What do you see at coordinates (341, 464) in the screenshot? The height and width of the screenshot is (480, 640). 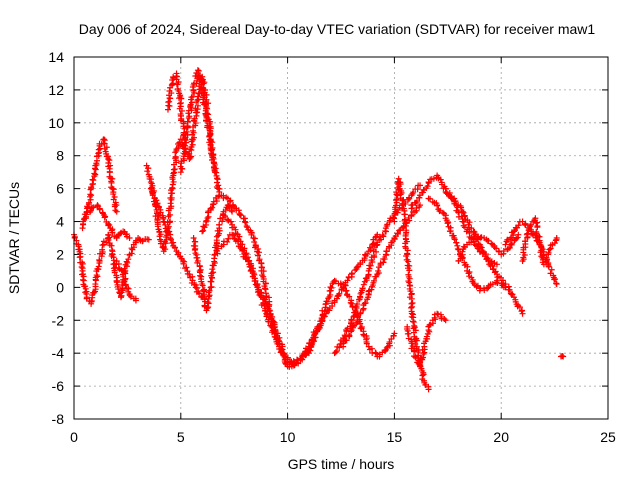 I see `x-axis-label: GPS time / hours` at bounding box center [341, 464].